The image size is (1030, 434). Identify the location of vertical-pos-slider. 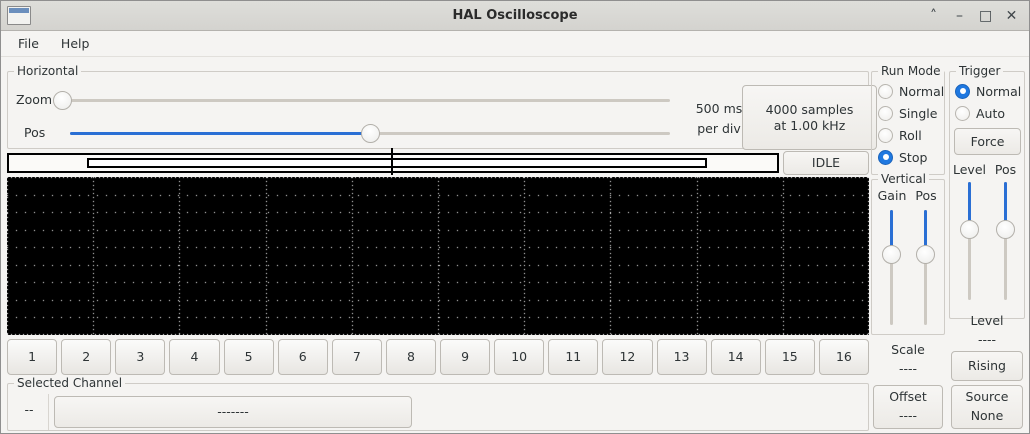
(926, 267).